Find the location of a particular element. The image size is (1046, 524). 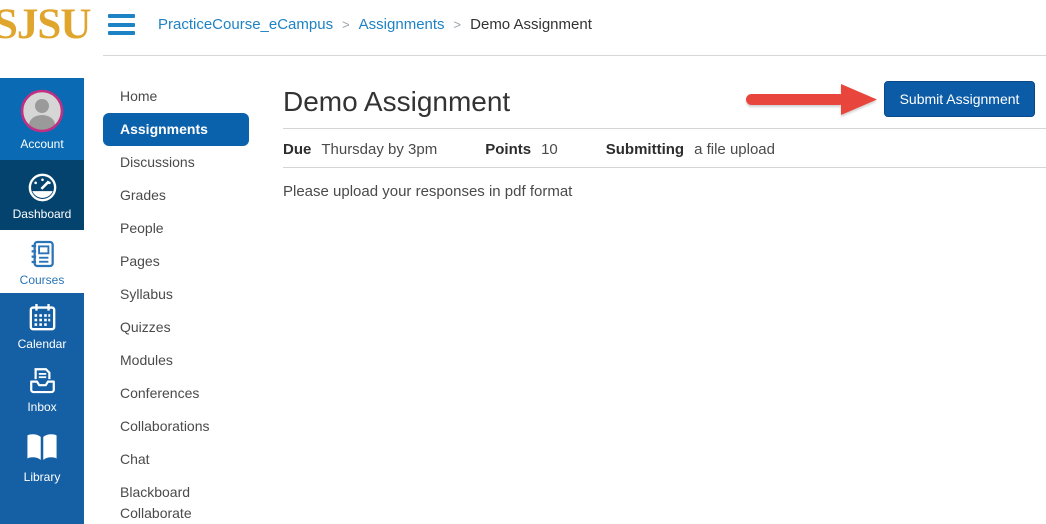

sidebar-item-label: Account is located at coordinates (42, 144).